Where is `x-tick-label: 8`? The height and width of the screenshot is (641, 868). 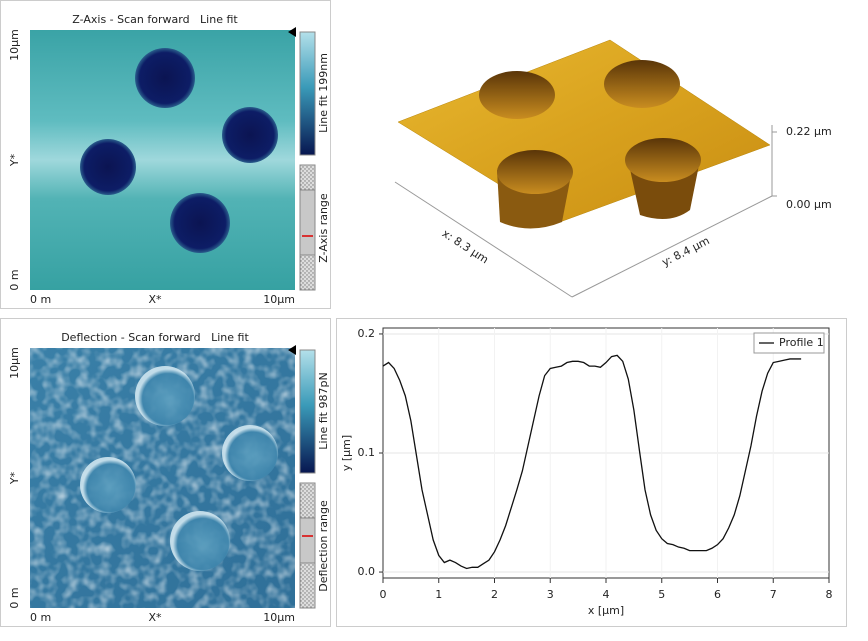
x-tick-label: 8 is located at coordinates (829, 594).